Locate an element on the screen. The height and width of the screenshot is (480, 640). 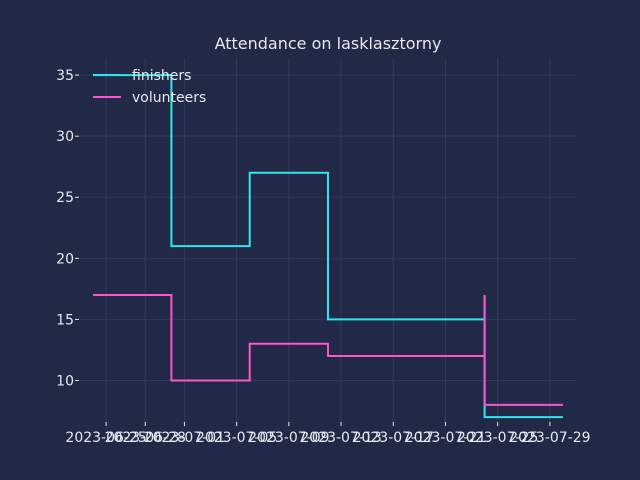
x-tick-label: 2023-07-09 is located at coordinates (288, 438).